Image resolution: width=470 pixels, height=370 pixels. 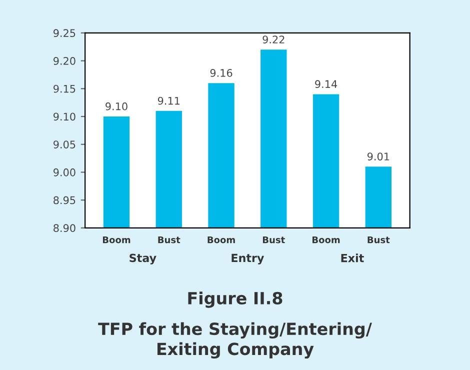 What do you see at coordinates (273, 40) in the screenshot?
I see `data-label: 9.22` at bounding box center [273, 40].